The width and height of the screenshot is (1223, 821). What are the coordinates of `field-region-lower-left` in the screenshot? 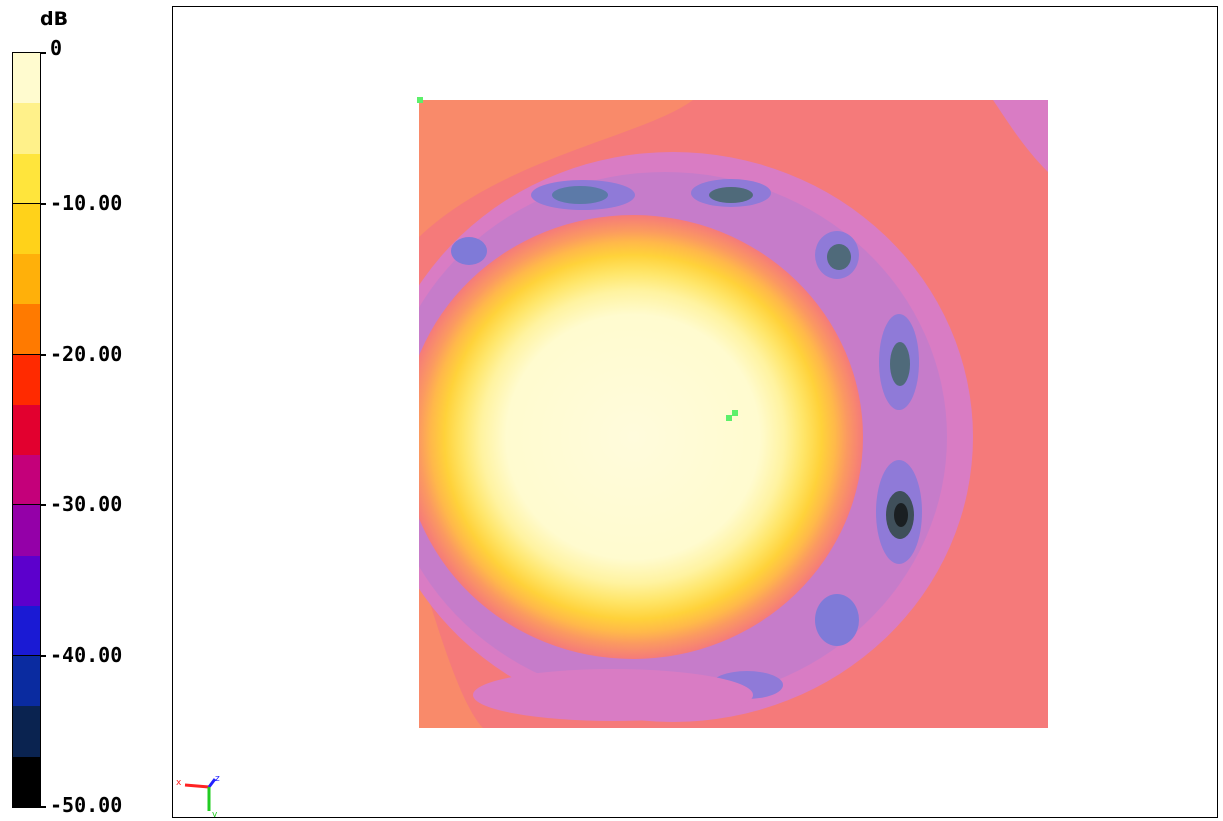 It's located at (451, 647).